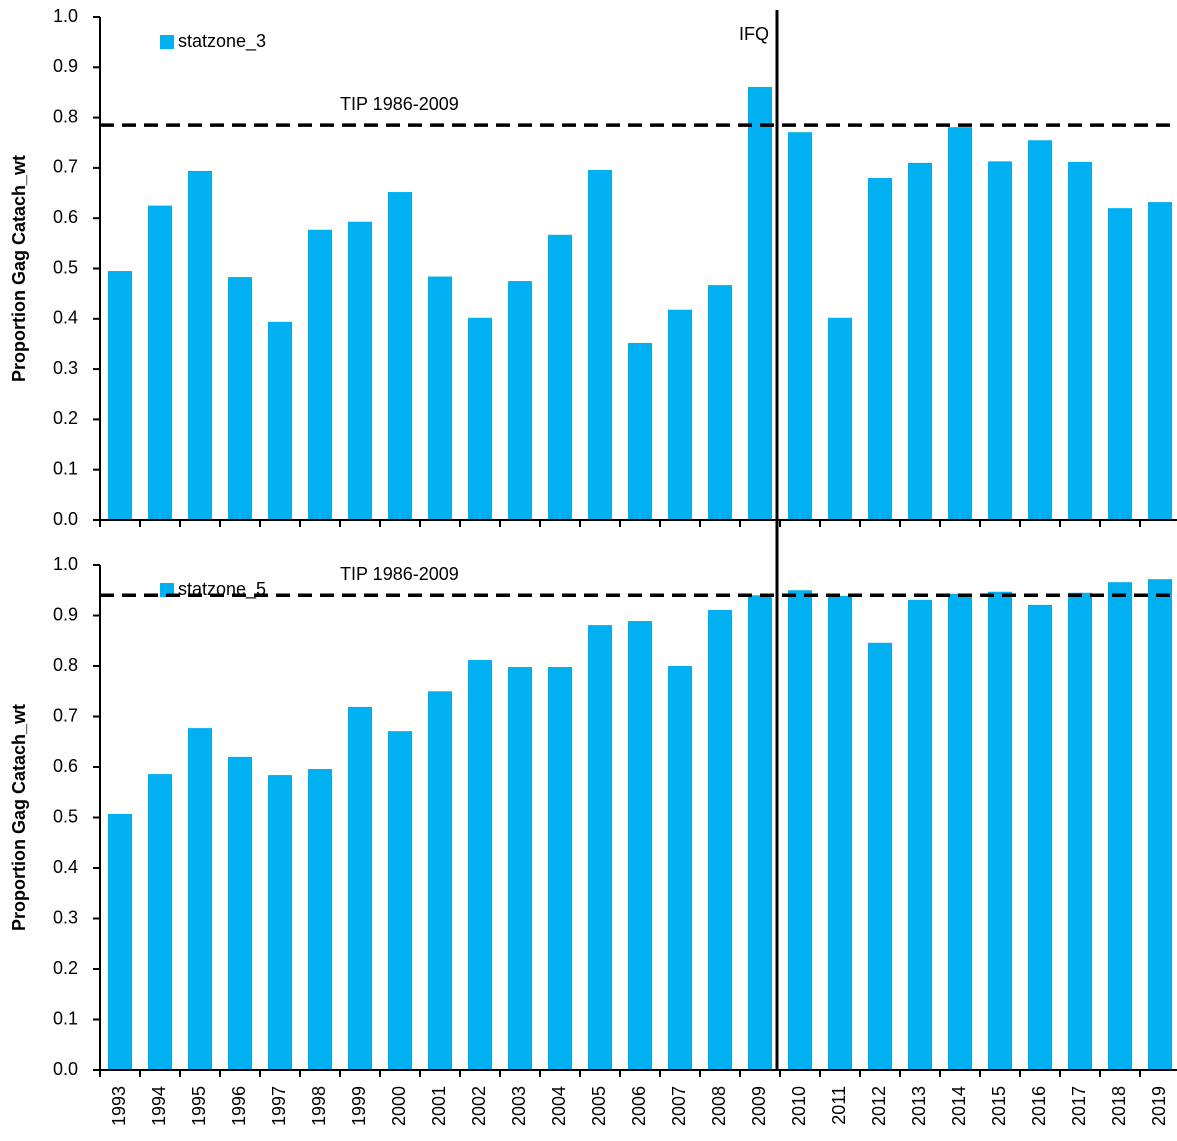  I want to click on x-tick-label: 2003, so click(519, 1106).